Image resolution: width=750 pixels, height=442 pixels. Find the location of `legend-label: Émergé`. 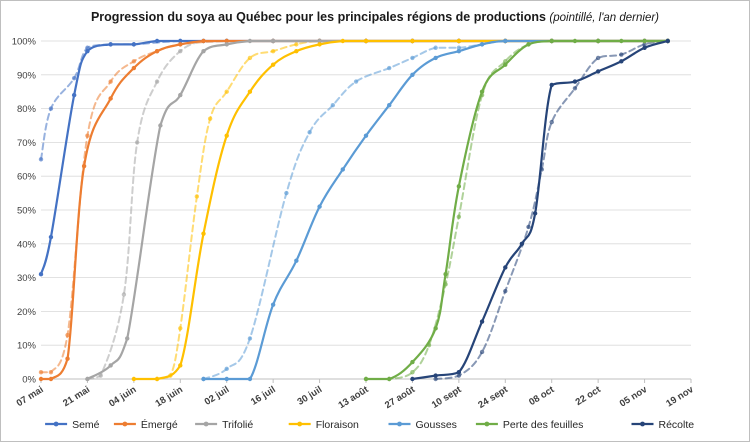

legend-label: Émergé is located at coordinates (159, 424).